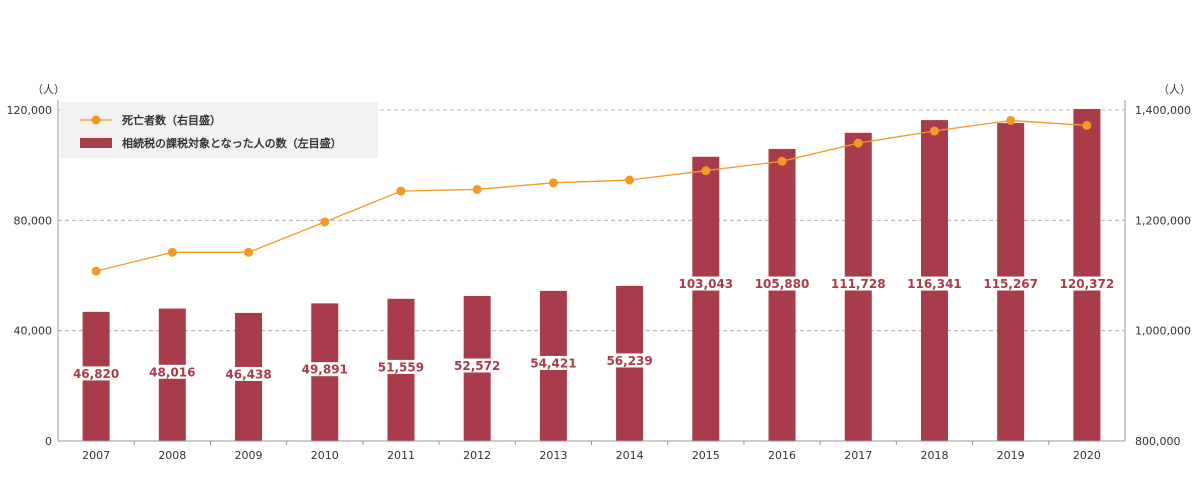  I want to click on bar-label: 116,341, so click(934, 284).